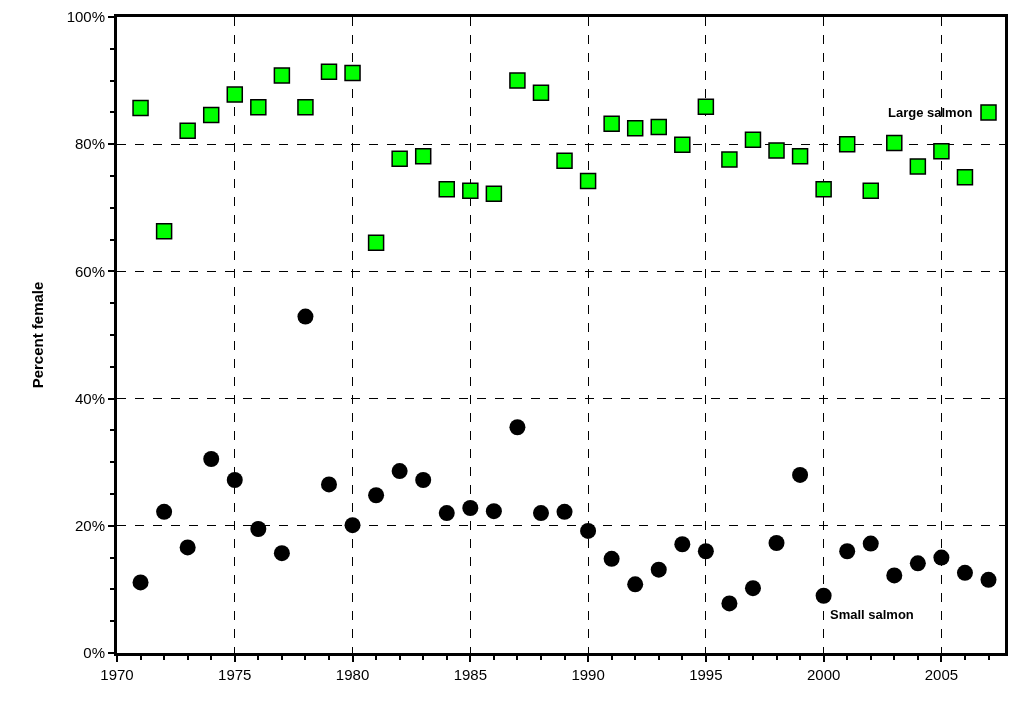 This screenshot has width=1016, height=702. Describe the element at coordinates (85, 17) in the screenshot. I see `y-tick-label: 100%` at that location.